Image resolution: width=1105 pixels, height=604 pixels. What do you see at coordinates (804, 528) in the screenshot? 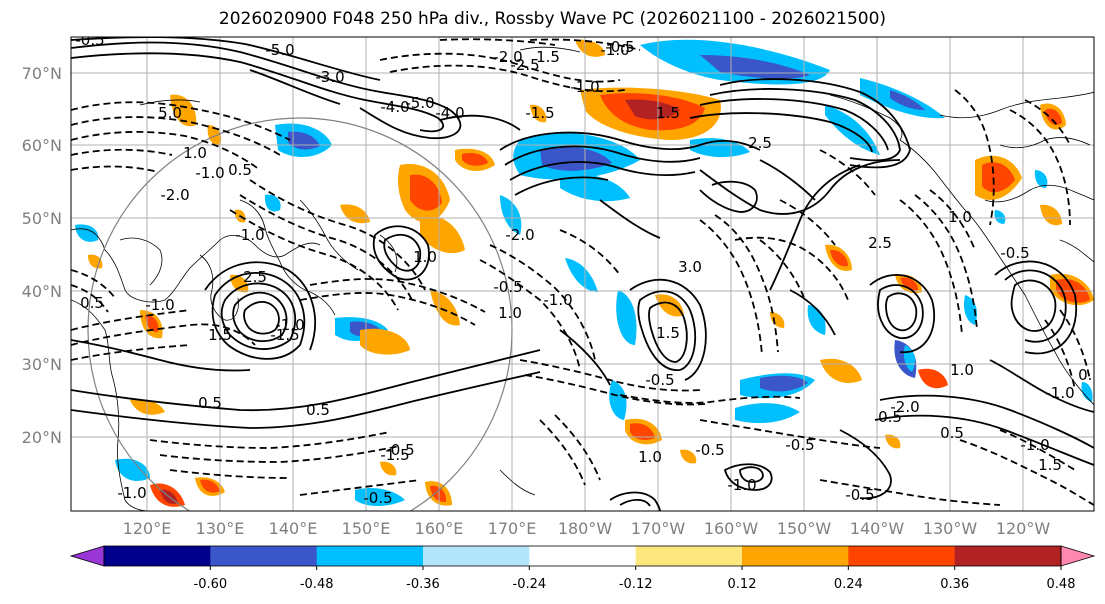
I see `lon-label: 150°W` at bounding box center [804, 528].